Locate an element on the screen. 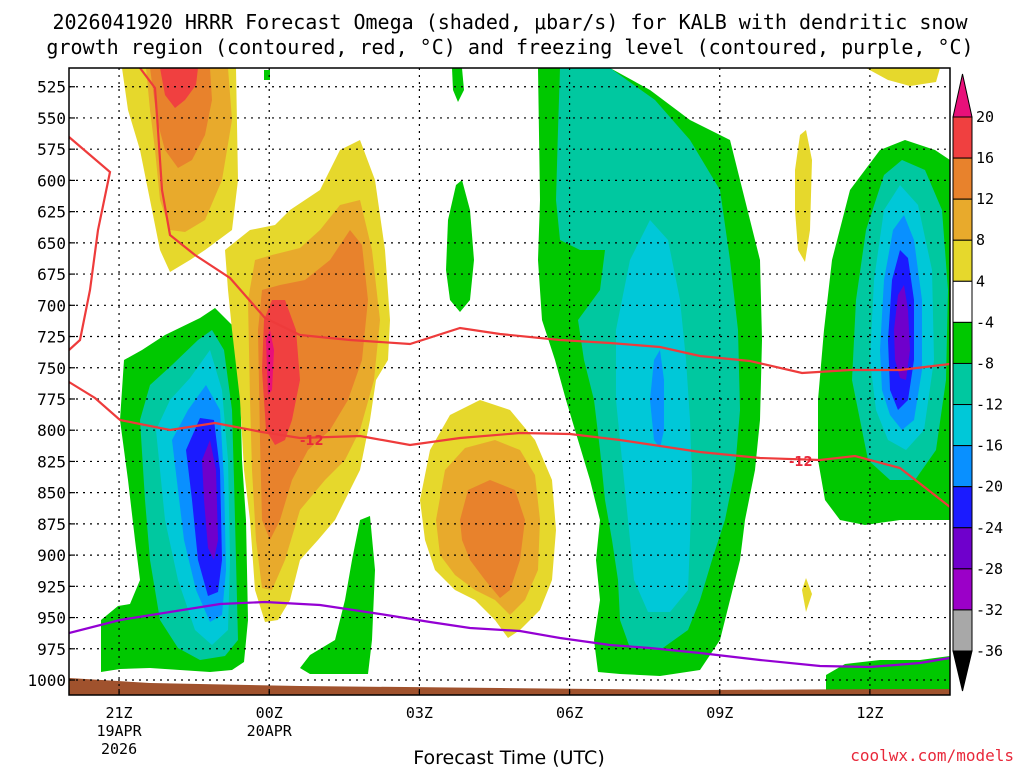 This screenshot has width=1024, height=768. y-tick-label: 625 is located at coordinates (51, 212).